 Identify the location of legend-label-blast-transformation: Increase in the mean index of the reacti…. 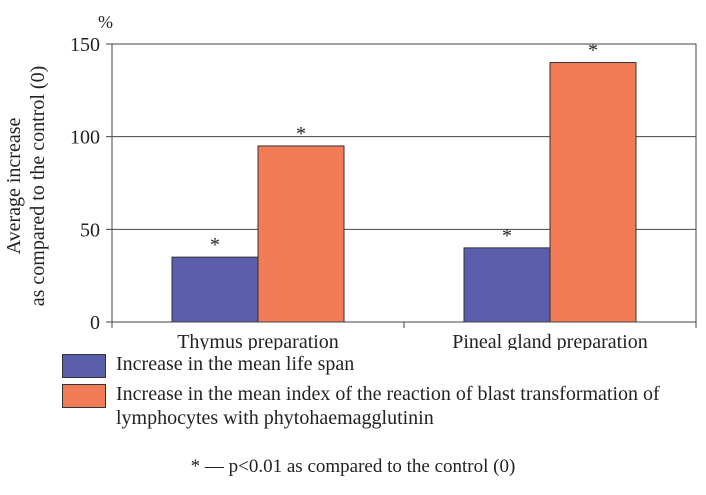
(388, 406).